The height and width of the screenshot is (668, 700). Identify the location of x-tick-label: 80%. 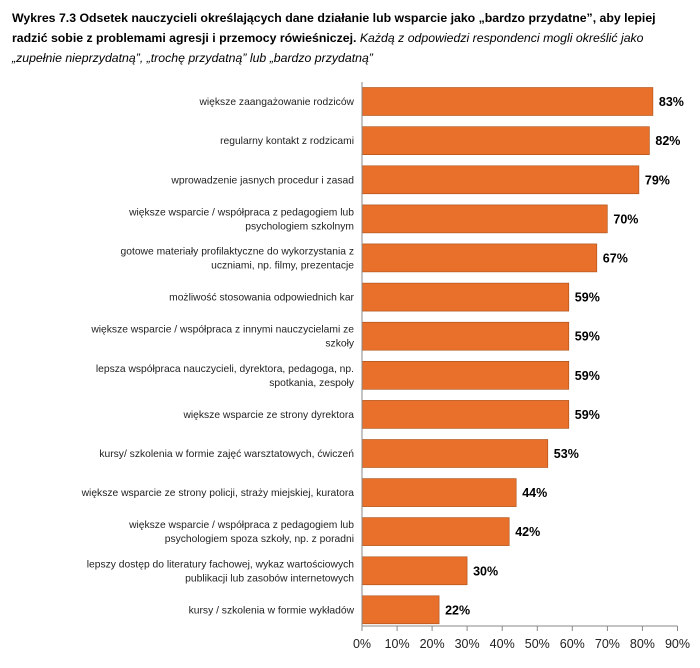
(642, 644).